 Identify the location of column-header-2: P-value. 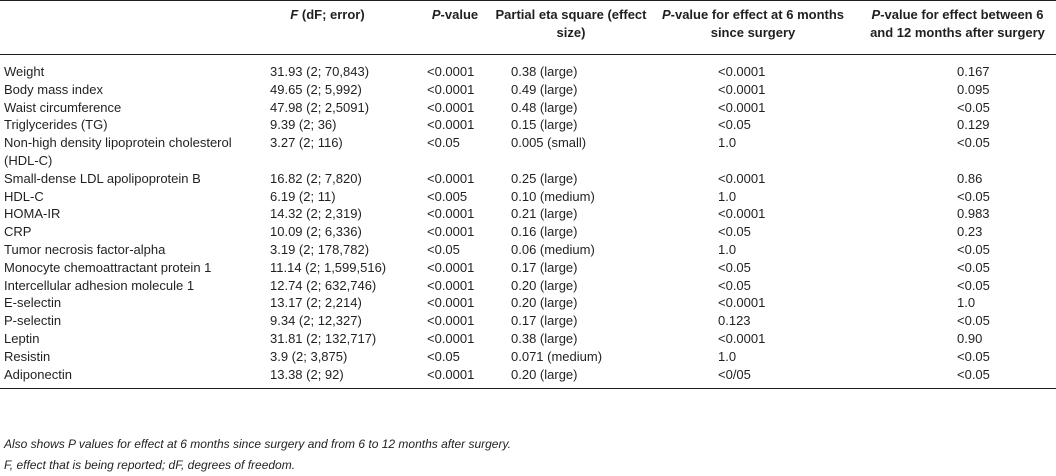
(455, 28).